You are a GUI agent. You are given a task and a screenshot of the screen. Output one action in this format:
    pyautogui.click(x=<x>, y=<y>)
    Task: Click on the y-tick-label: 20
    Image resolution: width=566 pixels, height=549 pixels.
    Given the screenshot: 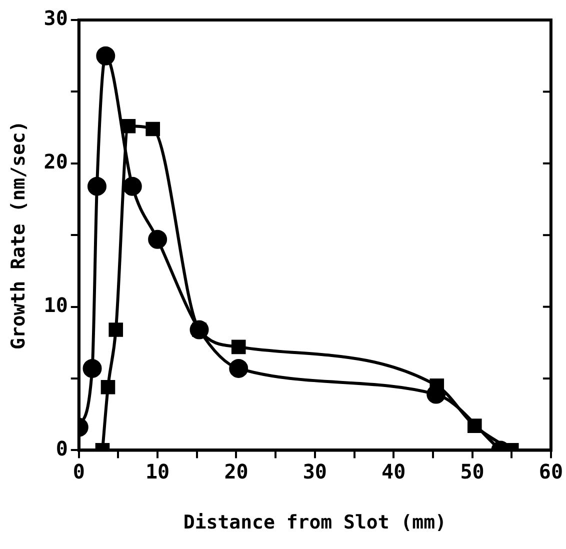 What is the action you would take?
    pyautogui.click(x=56, y=162)
    